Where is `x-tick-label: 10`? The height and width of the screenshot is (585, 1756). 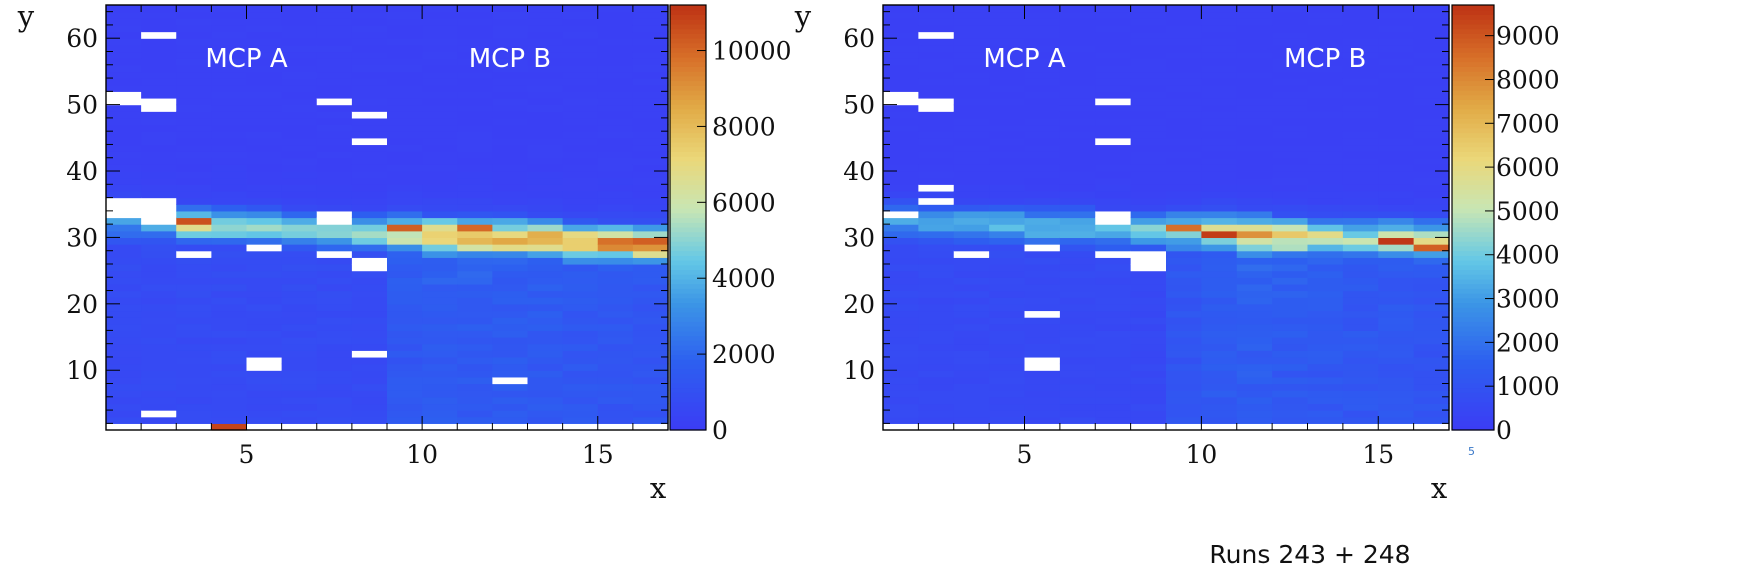 x-tick-label: 10 is located at coordinates (422, 454).